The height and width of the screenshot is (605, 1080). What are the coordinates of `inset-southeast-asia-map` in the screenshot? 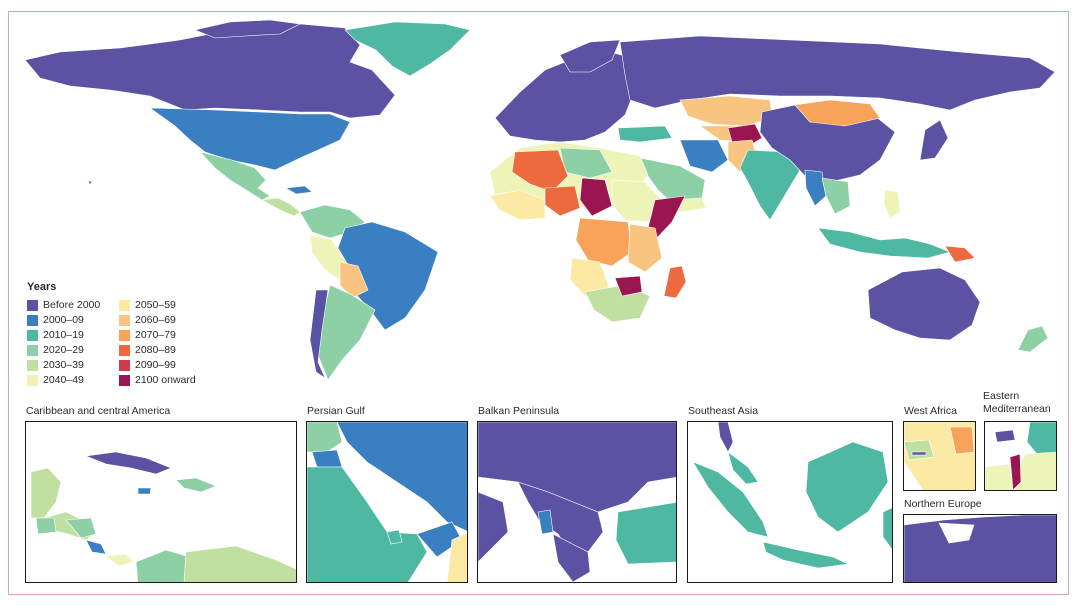 It's located at (792, 495).